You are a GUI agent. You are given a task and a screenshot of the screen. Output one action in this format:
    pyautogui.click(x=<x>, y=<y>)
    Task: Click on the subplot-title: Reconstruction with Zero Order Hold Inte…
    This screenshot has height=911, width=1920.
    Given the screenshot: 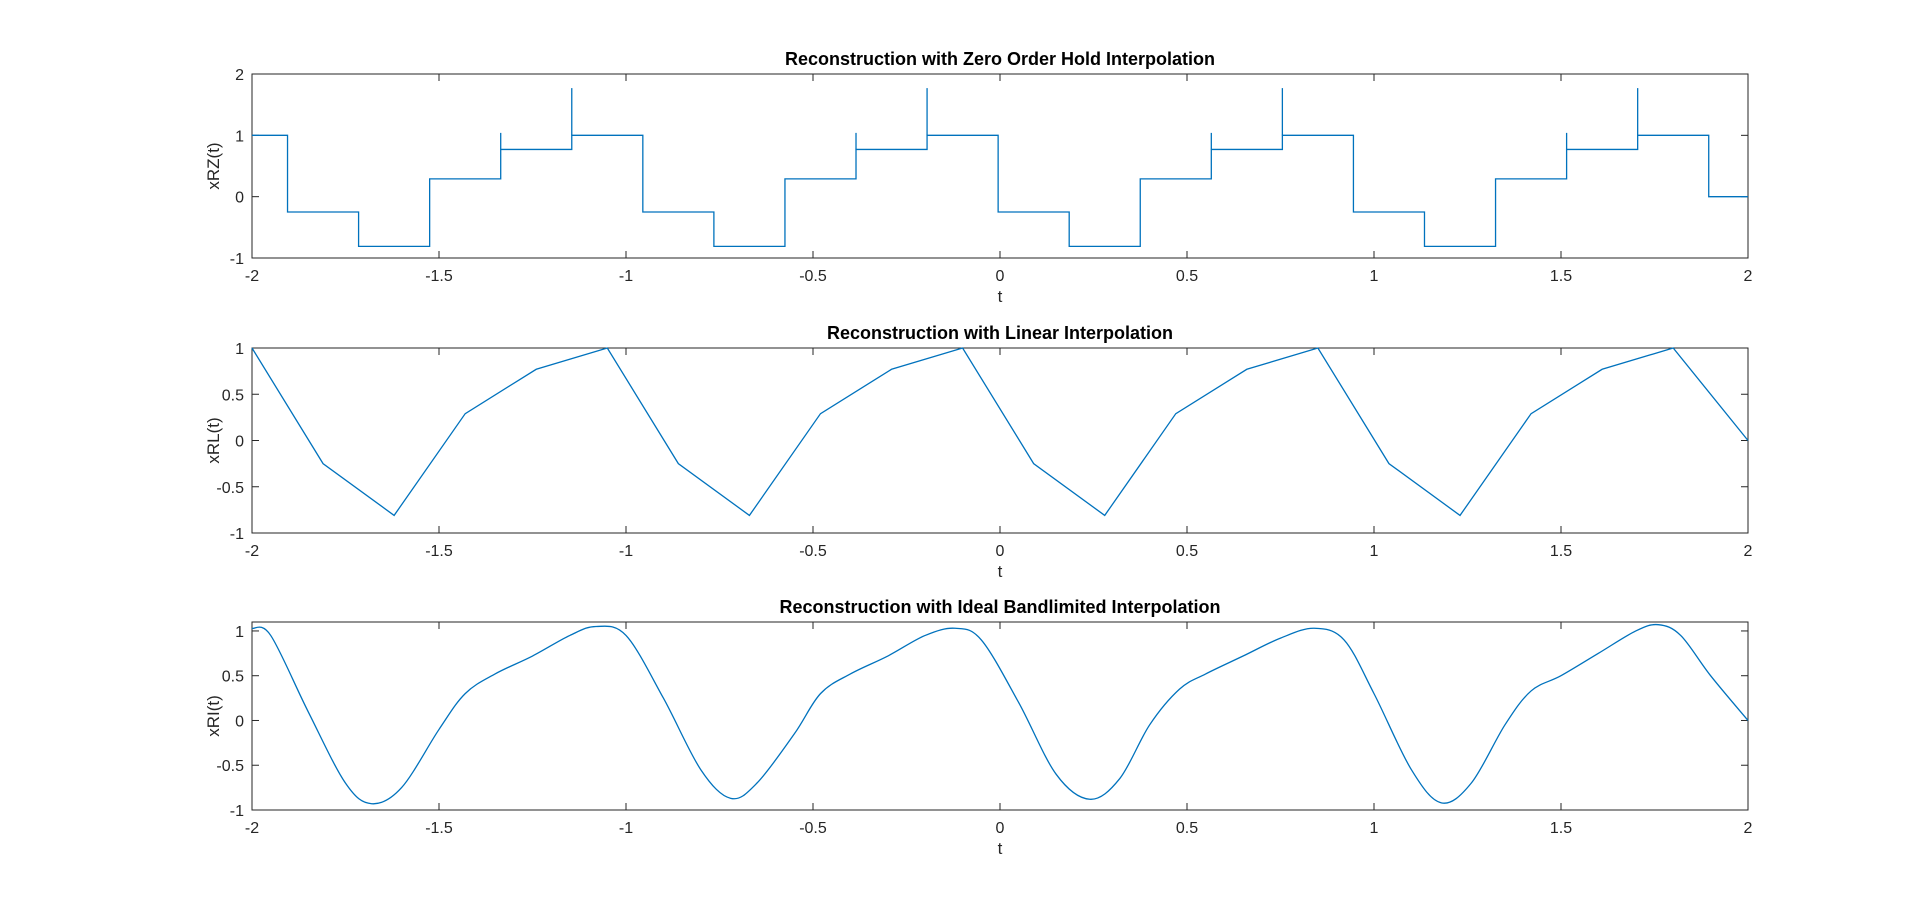 What is the action you would take?
    pyautogui.click(x=1000, y=59)
    